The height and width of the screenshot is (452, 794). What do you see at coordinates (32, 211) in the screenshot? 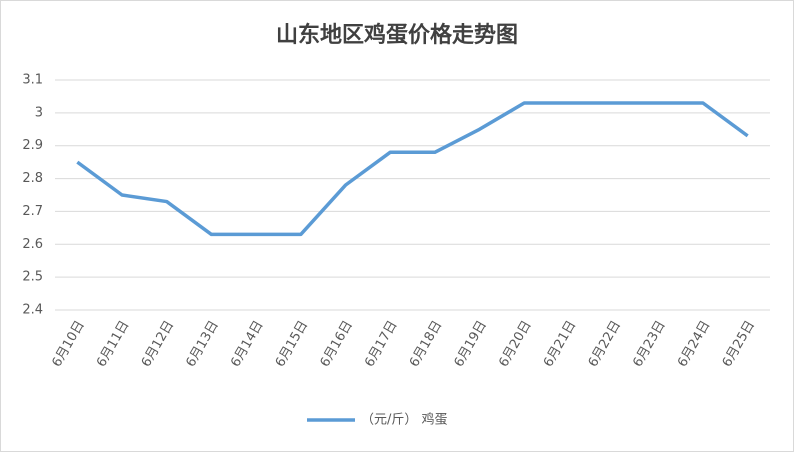
I see `y-tick-label: 2.7` at bounding box center [32, 211].